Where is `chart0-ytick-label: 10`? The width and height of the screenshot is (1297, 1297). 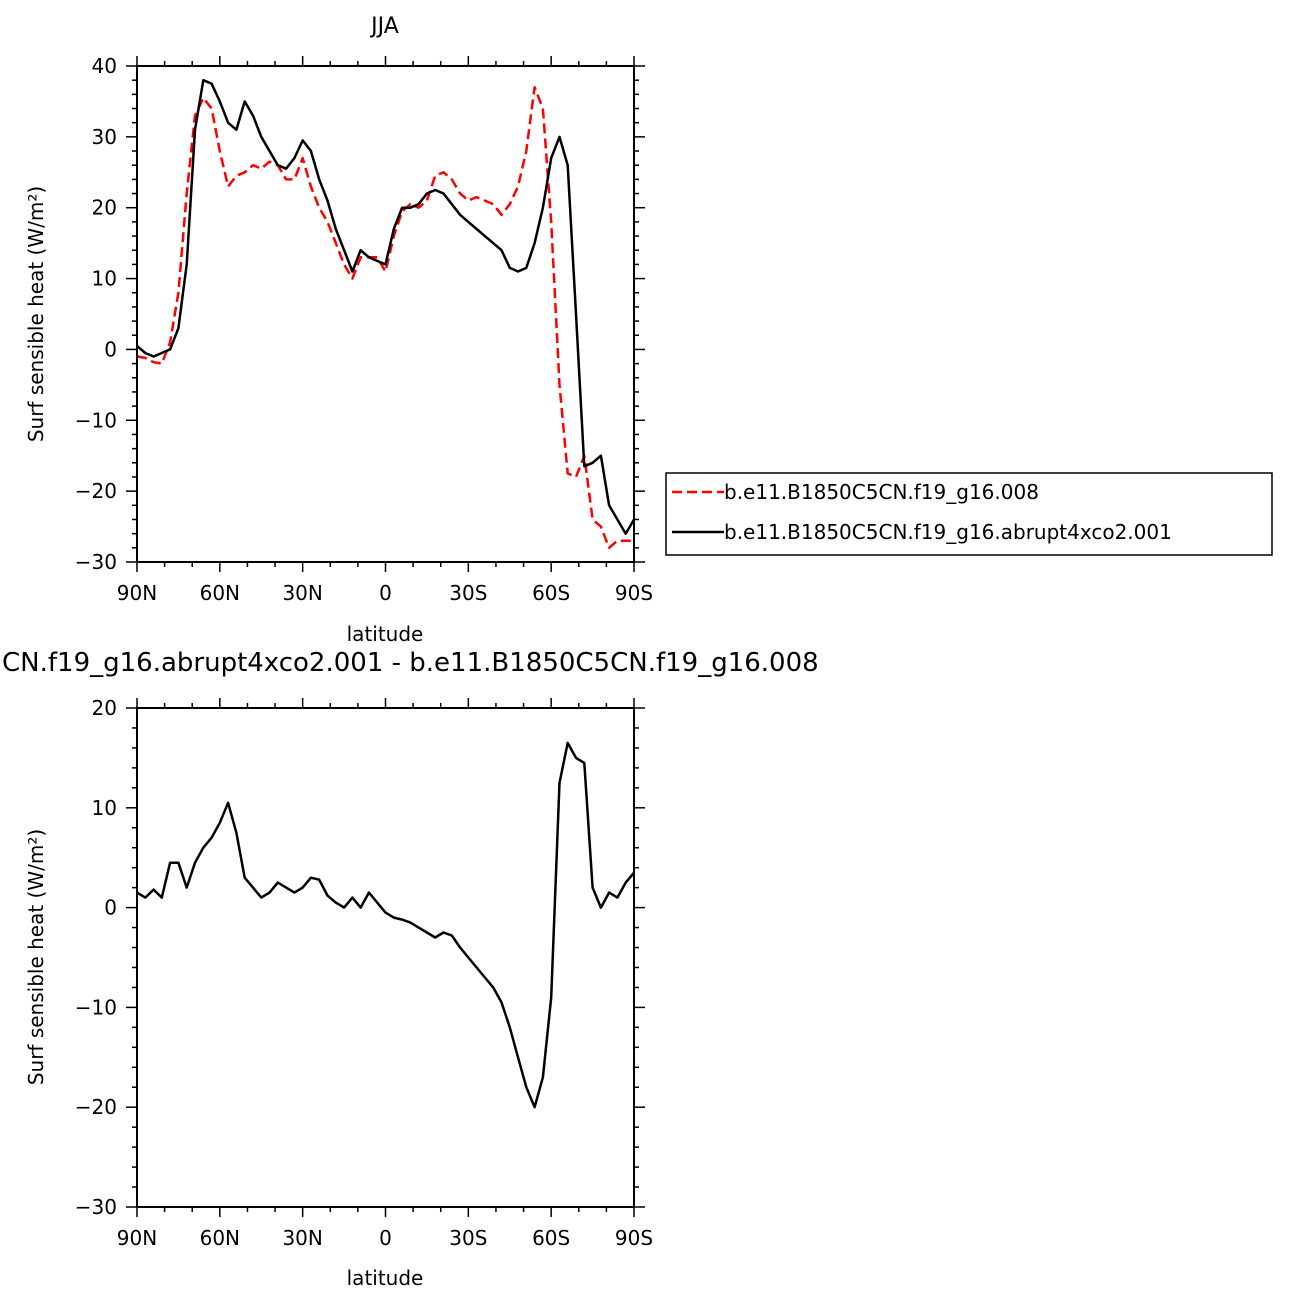 chart0-ytick-label: 10 is located at coordinates (104, 279).